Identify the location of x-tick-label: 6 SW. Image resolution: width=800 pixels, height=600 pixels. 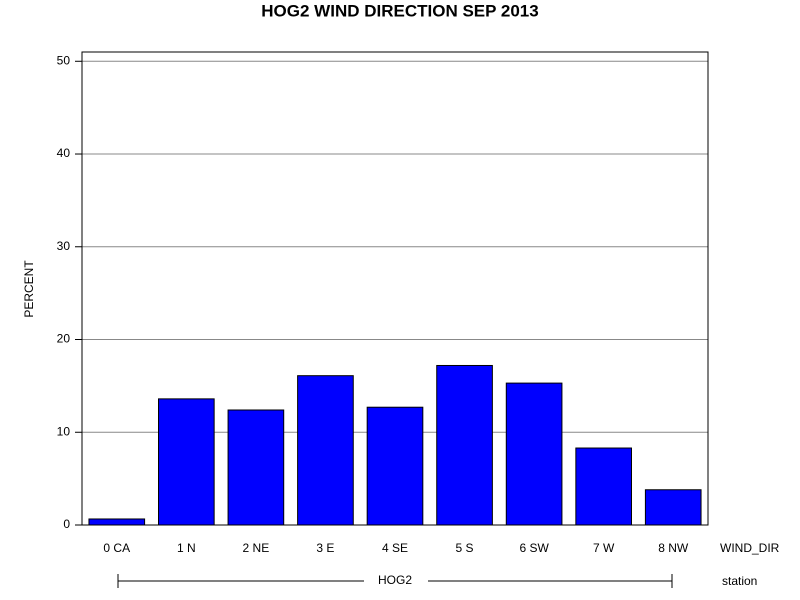
(534, 548).